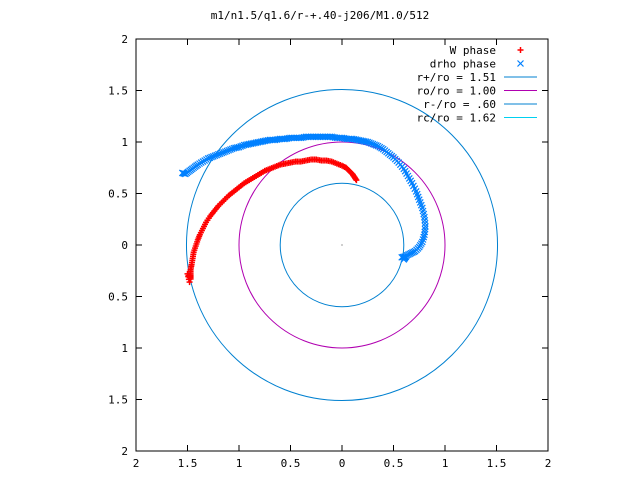  Describe the element at coordinates (473, 50) in the screenshot. I see `legend-label: W phase` at that location.